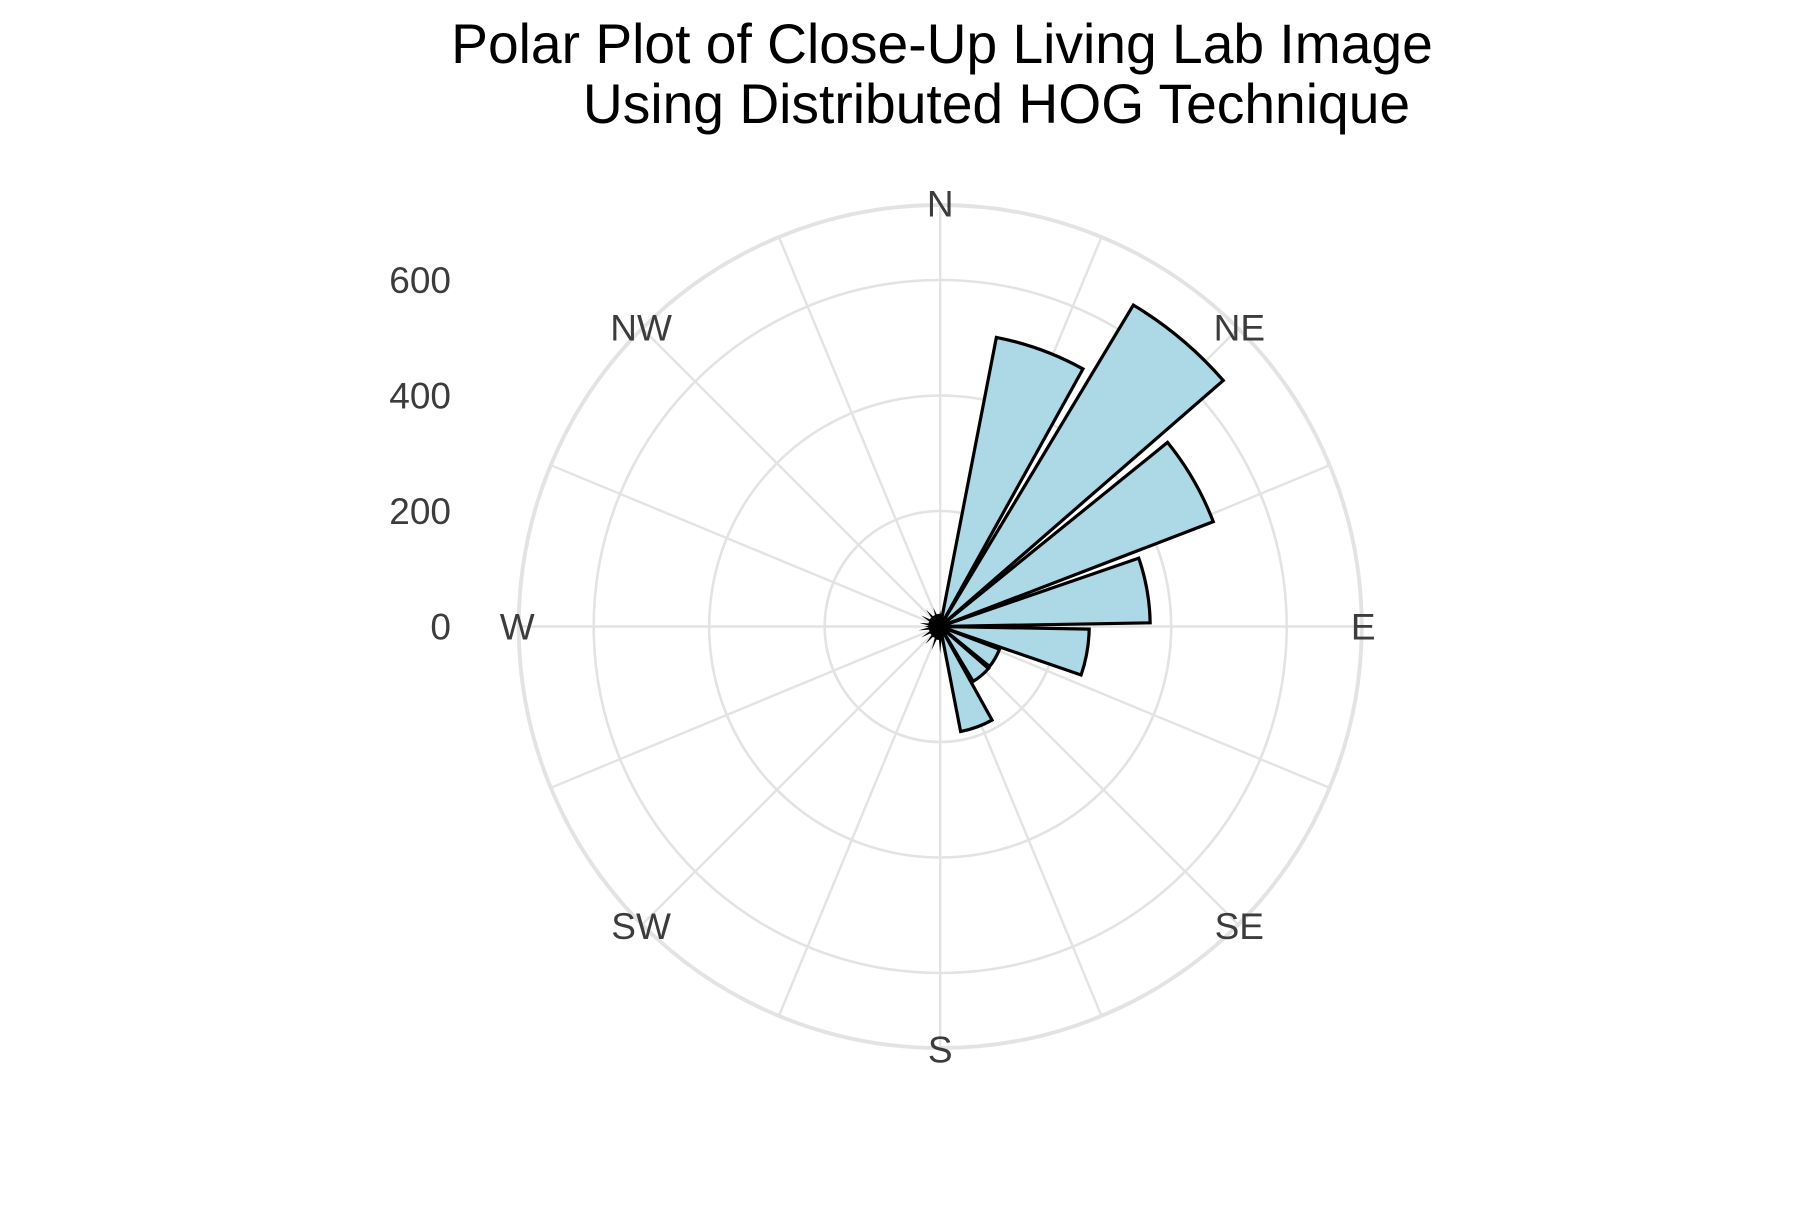 This screenshot has height=1205, width=1800. Describe the element at coordinates (996, 104) in the screenshot. I see `svg-text:Using Distributed HOG Techniqu: Using Distributed HOG Technique` at that location.